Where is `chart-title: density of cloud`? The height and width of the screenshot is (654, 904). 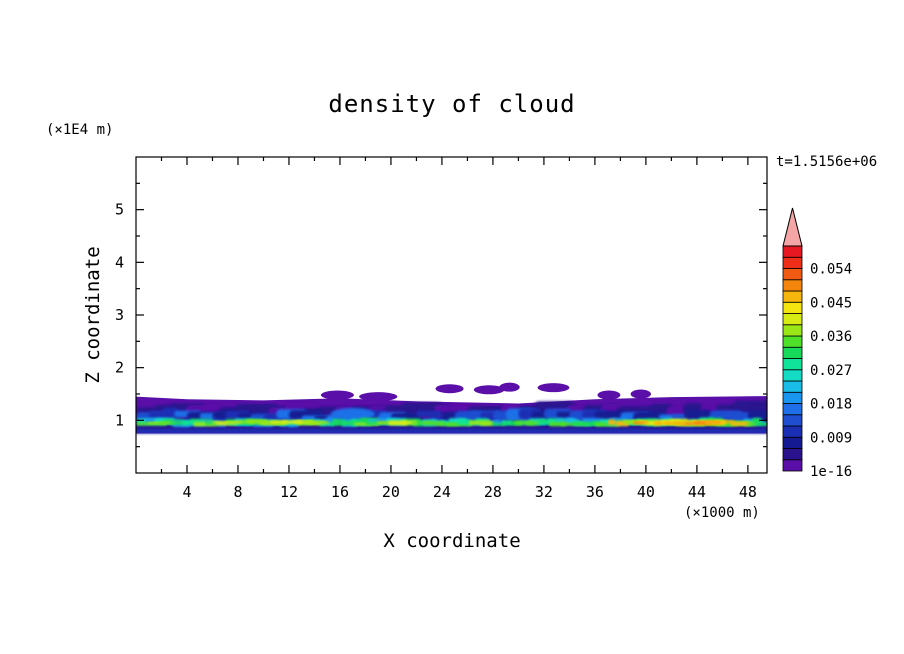 chart-title: density of cloud is located at coordinates (451, 104).